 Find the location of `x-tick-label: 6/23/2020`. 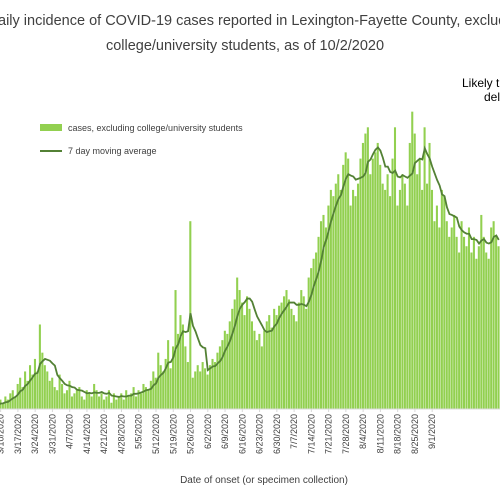

x-tick-label: 6/23/2020 is located at coordinates (260, 434).